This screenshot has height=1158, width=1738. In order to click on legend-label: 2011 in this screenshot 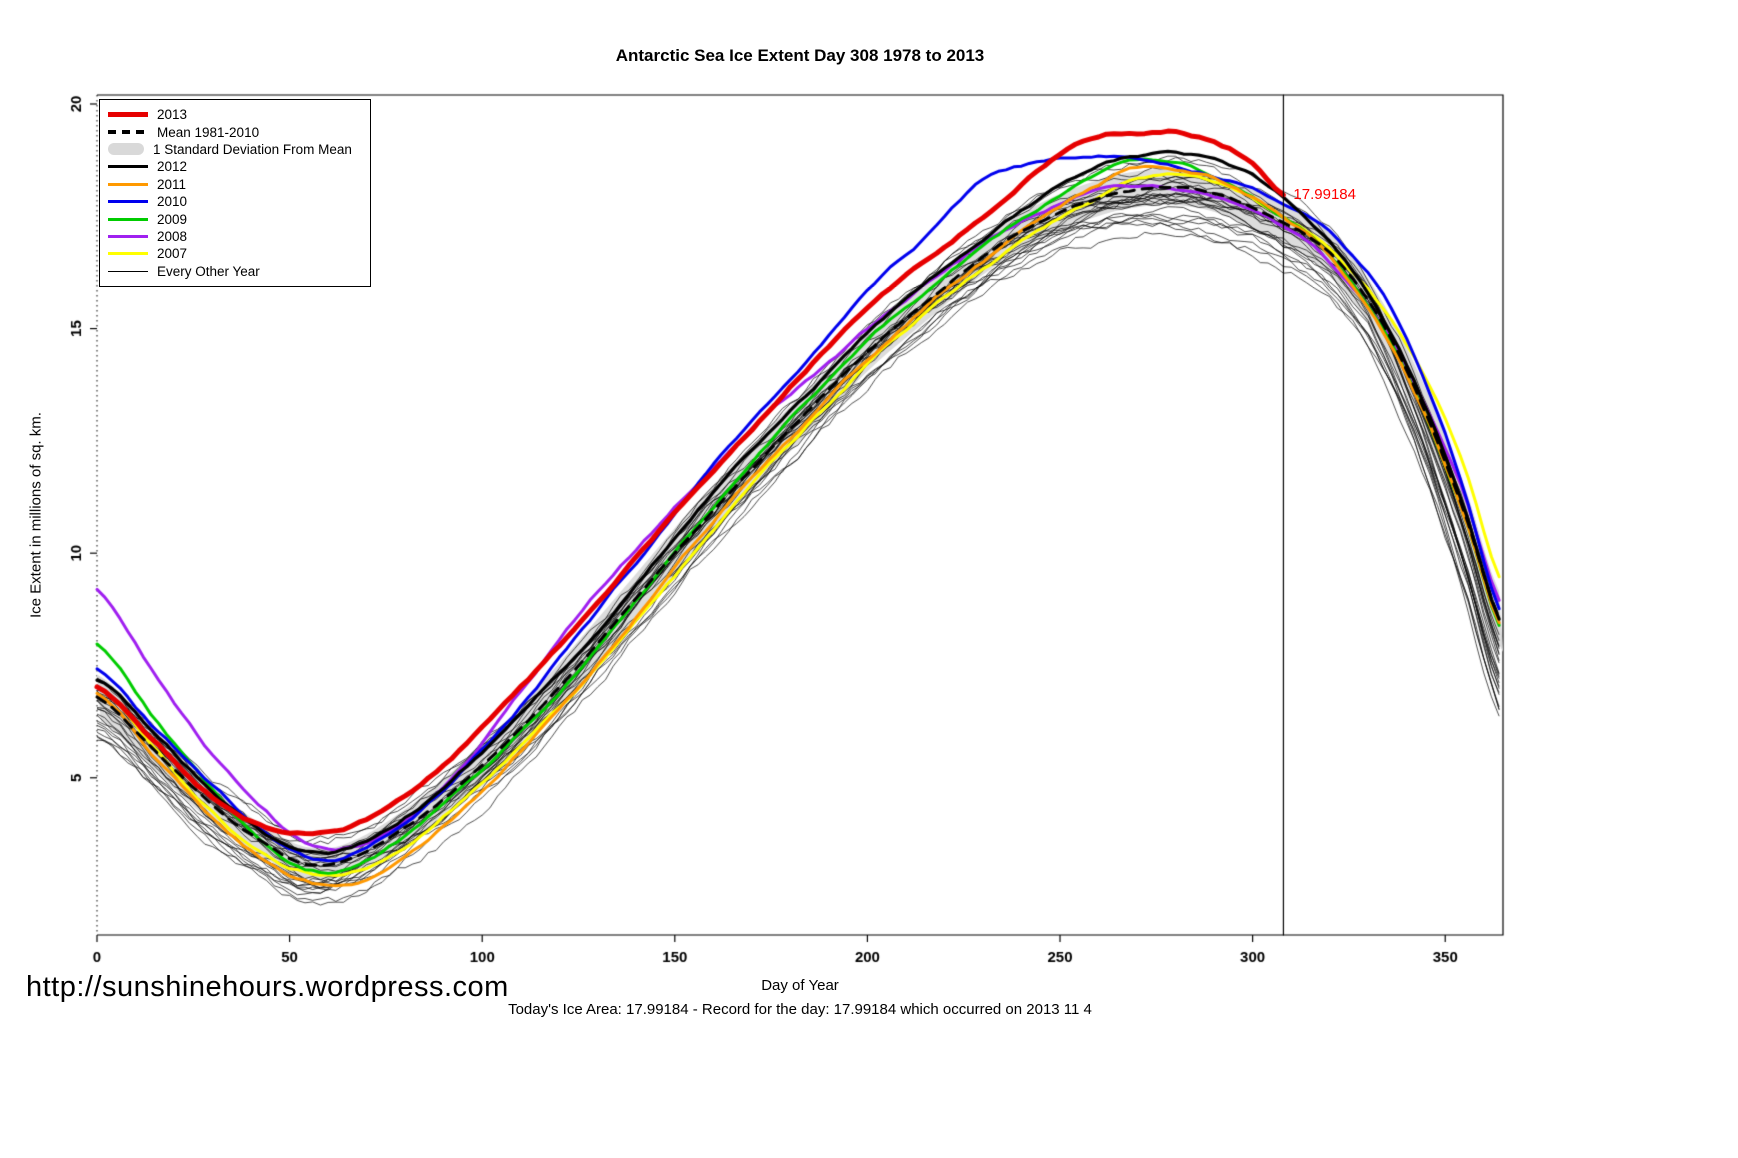, I will do `click(172, 184)`.